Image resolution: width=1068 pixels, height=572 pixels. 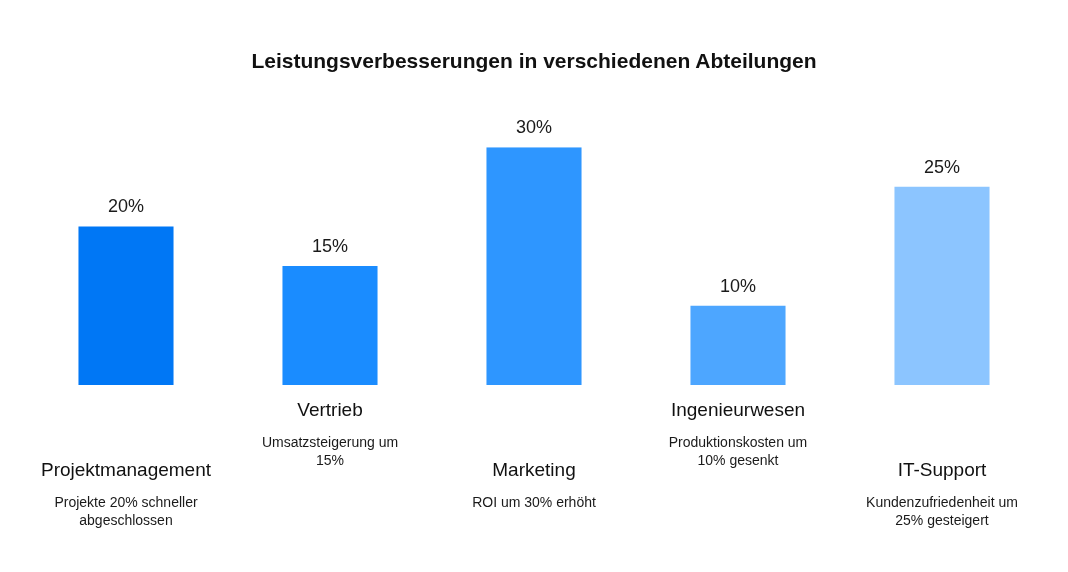 I want to click on chart-title: Leistungsverbesserungen in verschiedenen Abteilungen, so click(x=534, y=61).